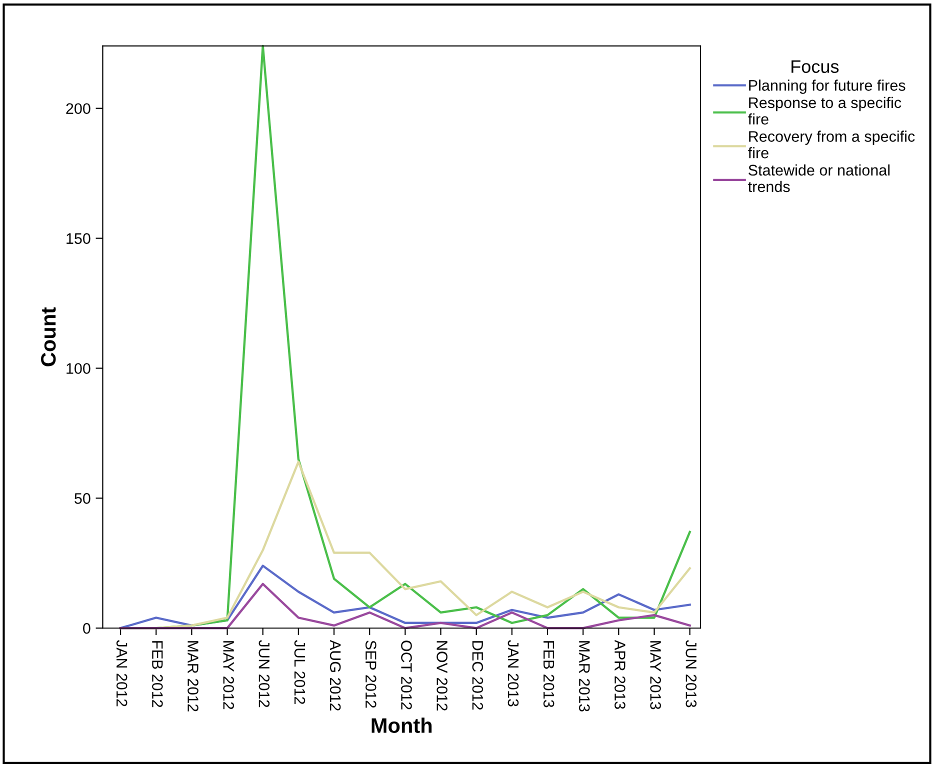 The width and height of the screenshot is (934, 766). I want to click on x-axis-title: Month, so click(402, 725).